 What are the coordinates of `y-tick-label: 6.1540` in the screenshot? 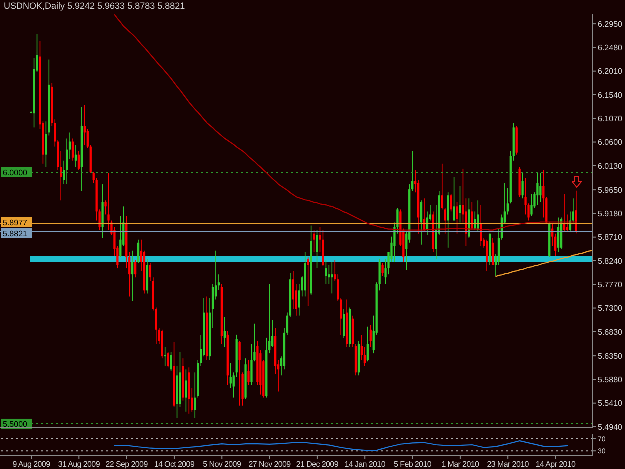 It's located at (611, 95).